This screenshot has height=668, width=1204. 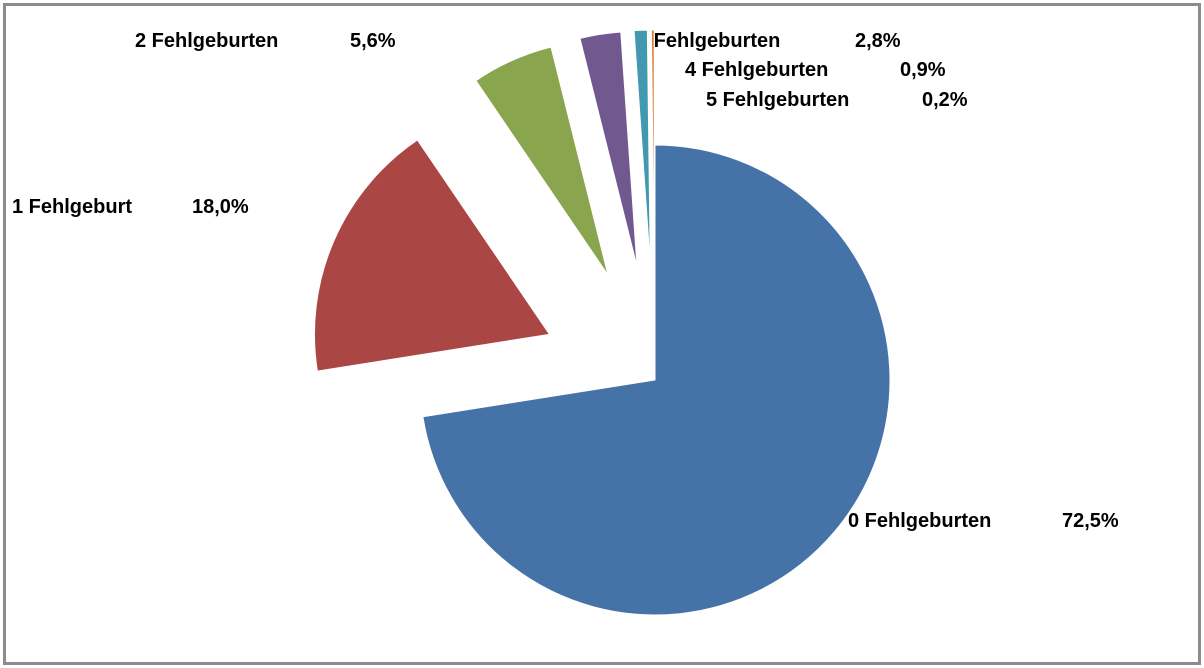 I want to click on slice-label: 4 Fehlgeburten, so click(x=756, y=70).